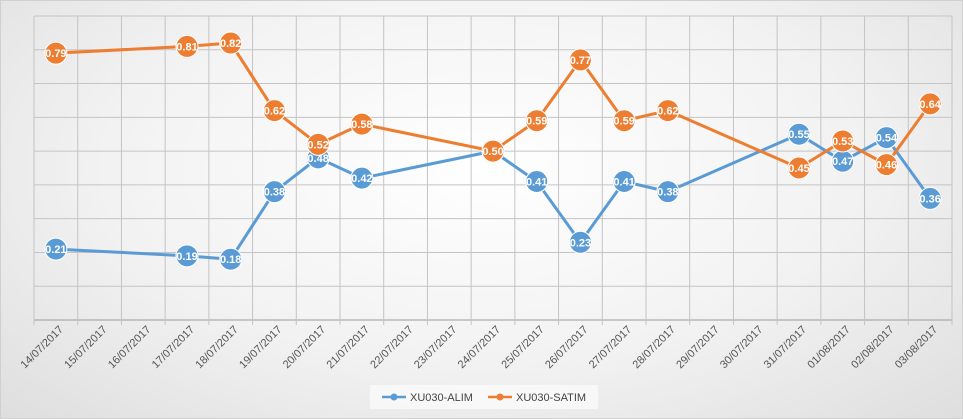 The image size is (963, 419). I want to click on data-label: 0.42, so click(361, 179).